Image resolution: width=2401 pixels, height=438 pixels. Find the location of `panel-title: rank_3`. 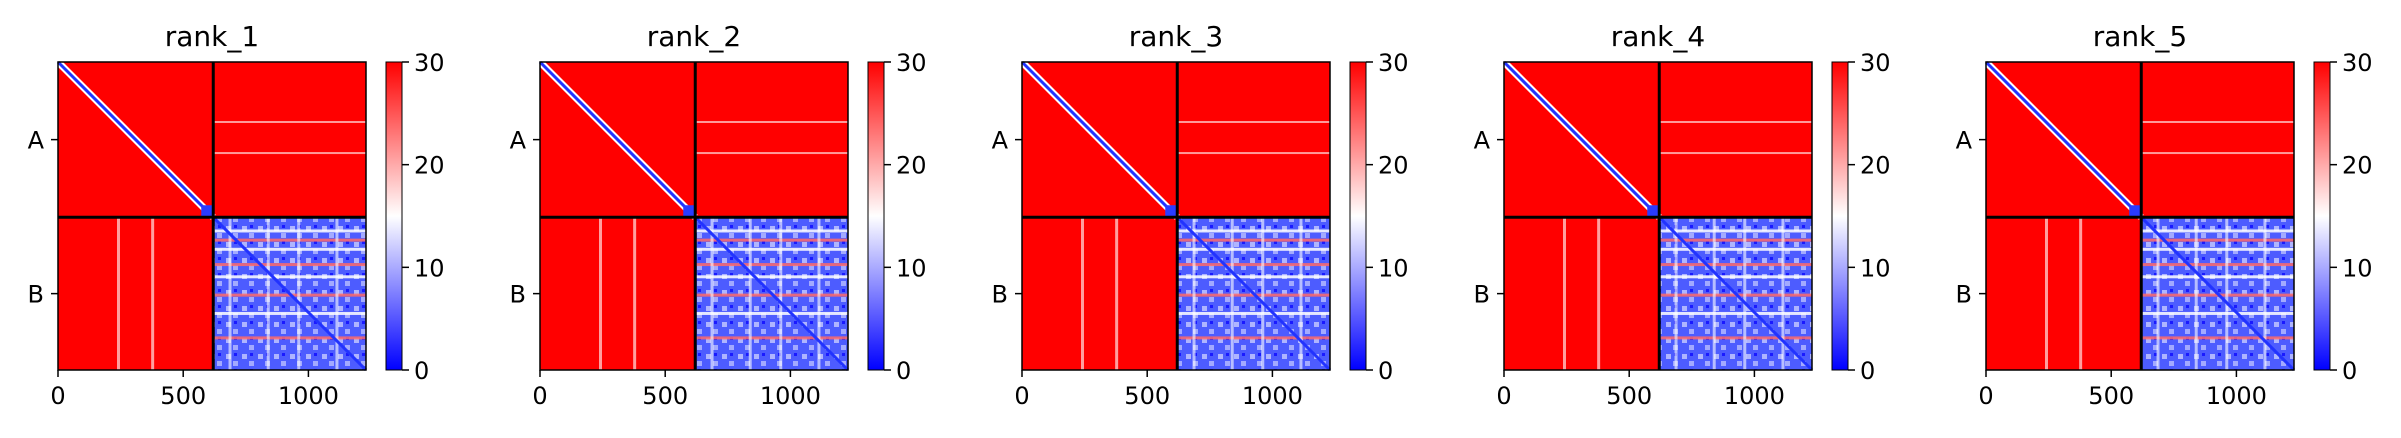

panel-title: rank_3 is located at coordinates (1176, 36).